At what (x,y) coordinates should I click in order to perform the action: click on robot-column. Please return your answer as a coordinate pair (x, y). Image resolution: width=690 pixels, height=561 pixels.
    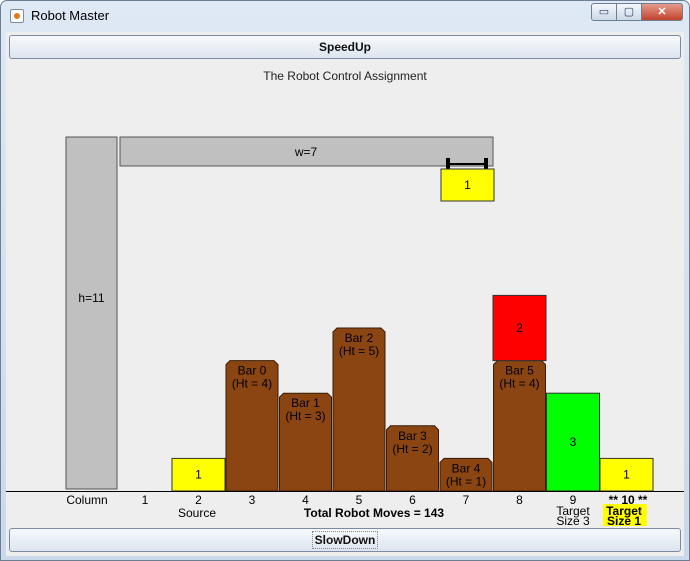
    Looking at the image, I should click on (91, 313).